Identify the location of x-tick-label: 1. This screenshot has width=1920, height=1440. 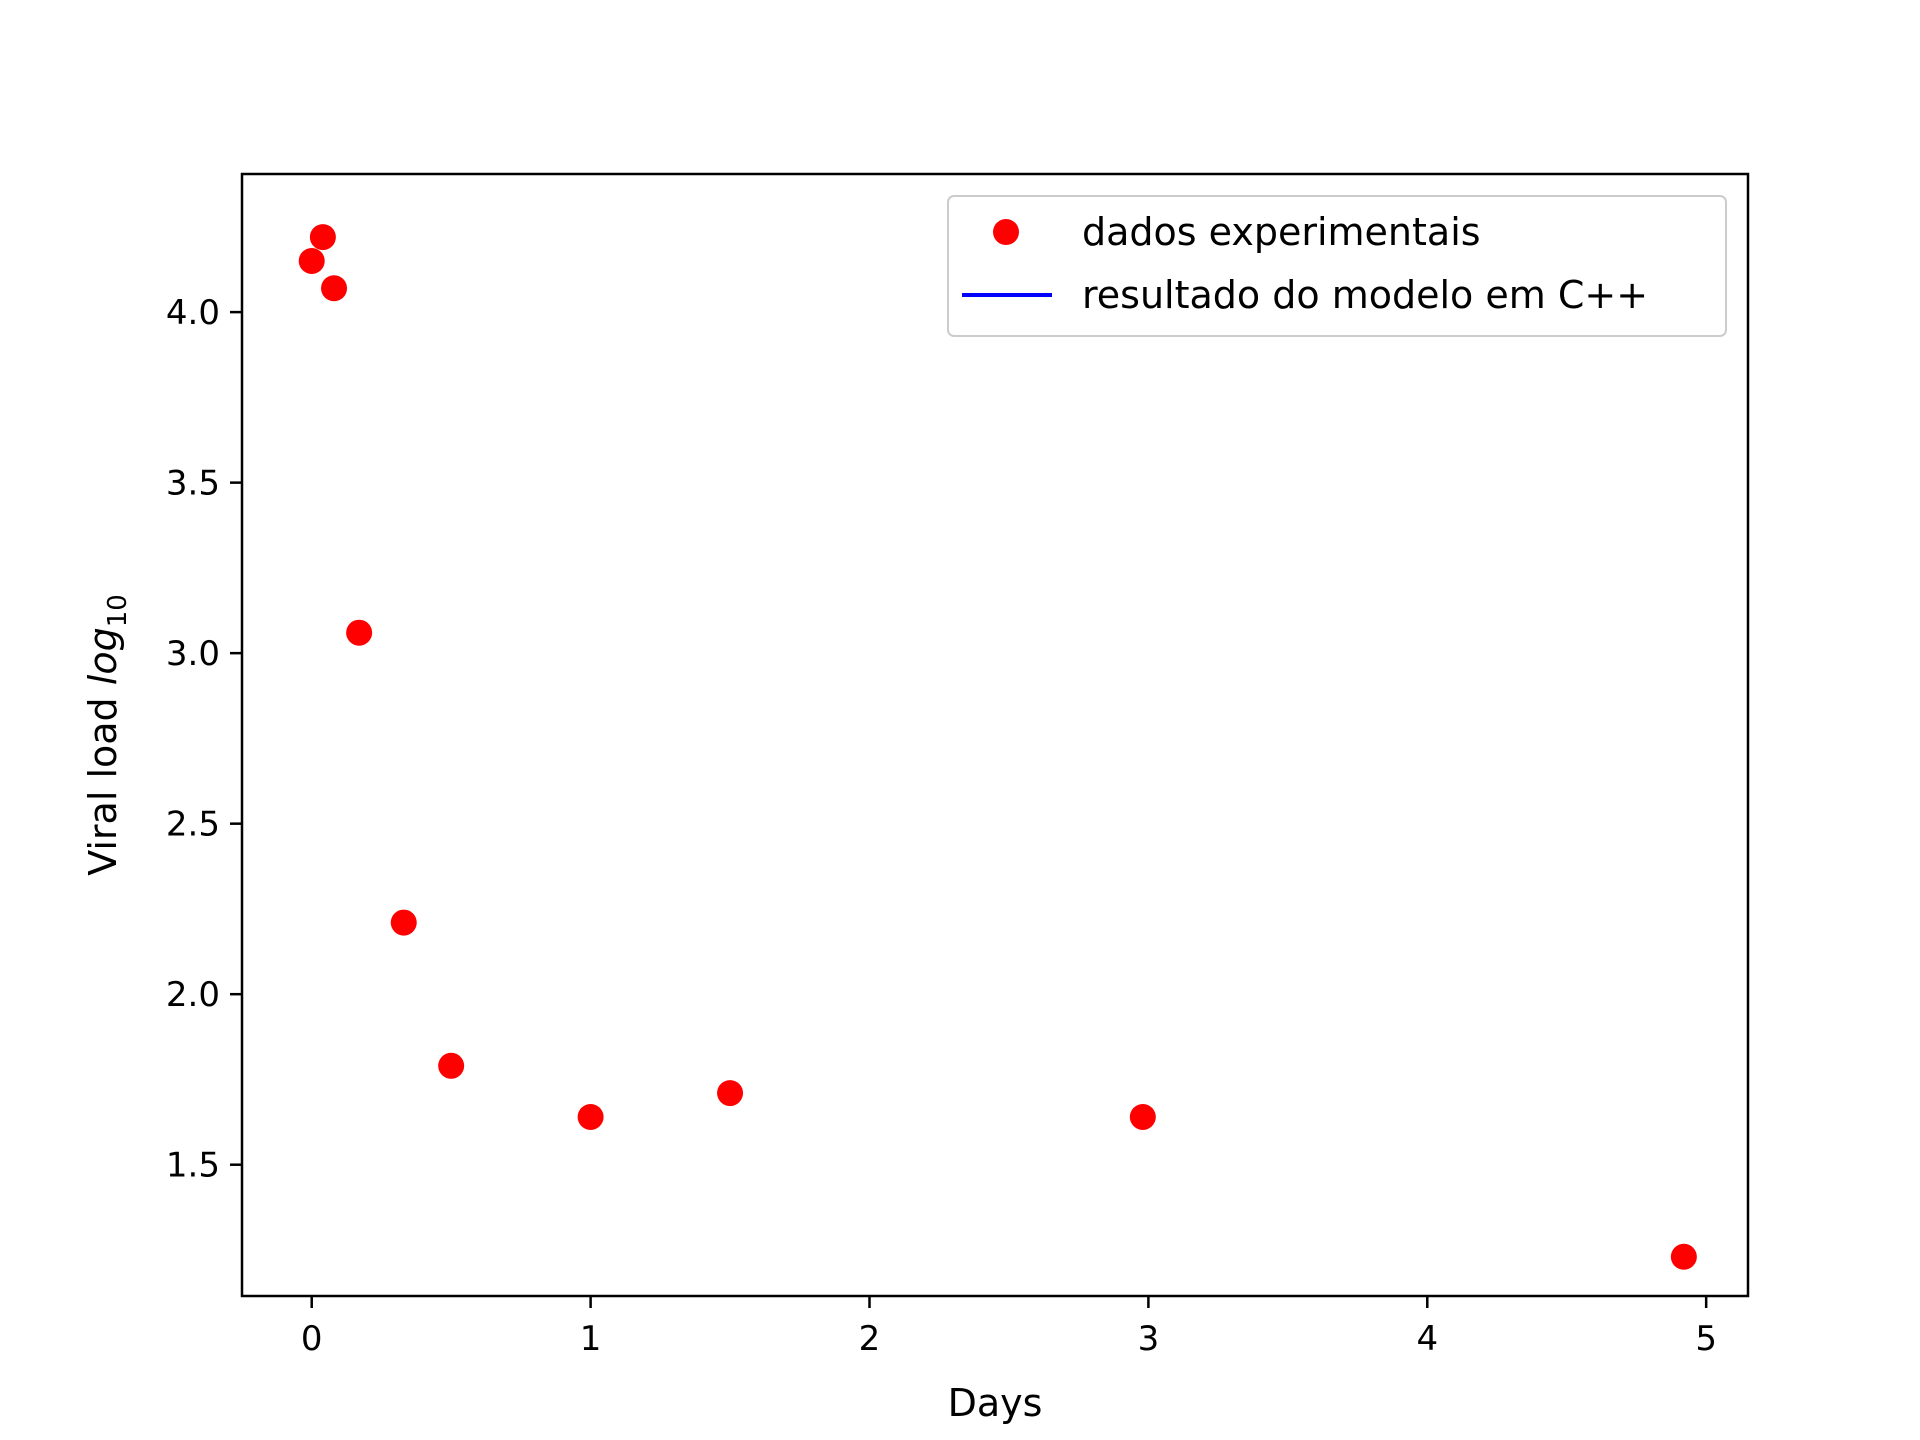
(591, 1339).